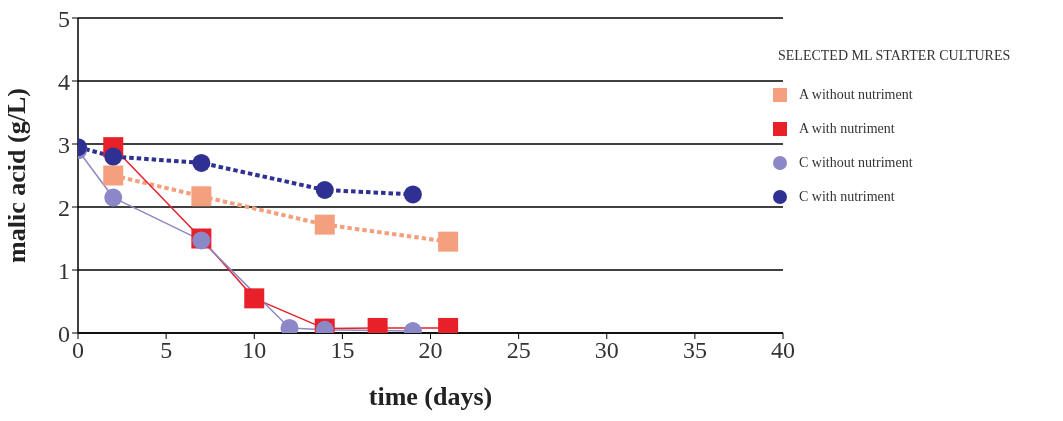  I want to click on x-tick-label: 20, so click(430, 350).